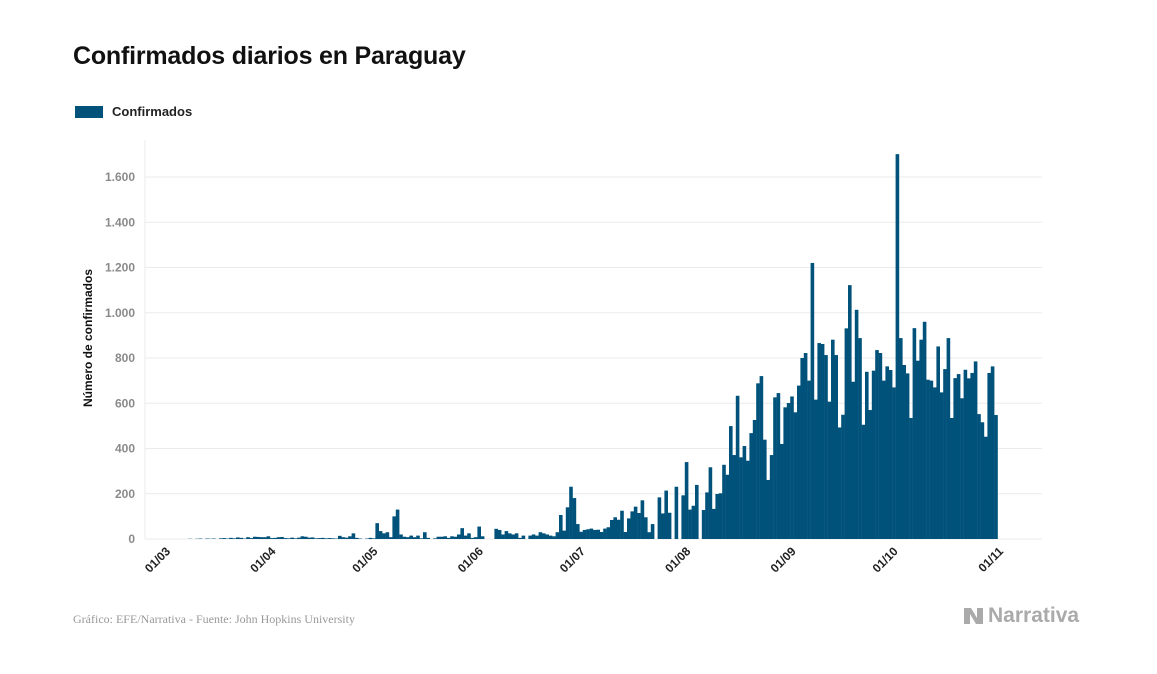 This screenshot has width=1157, height=674. Describe the element at coordinates (470, 559) in the screenshot. I see `x-tick-label: 01/06` at that location.